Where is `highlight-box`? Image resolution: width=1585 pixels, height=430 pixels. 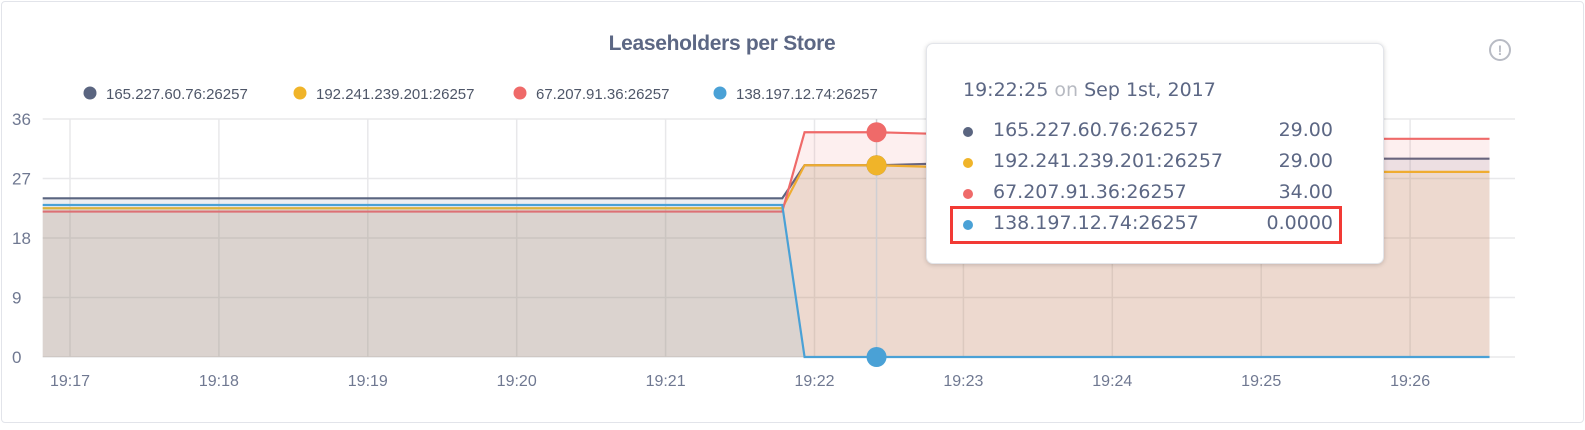
highlight-box is located at coordinates (1146, 225).